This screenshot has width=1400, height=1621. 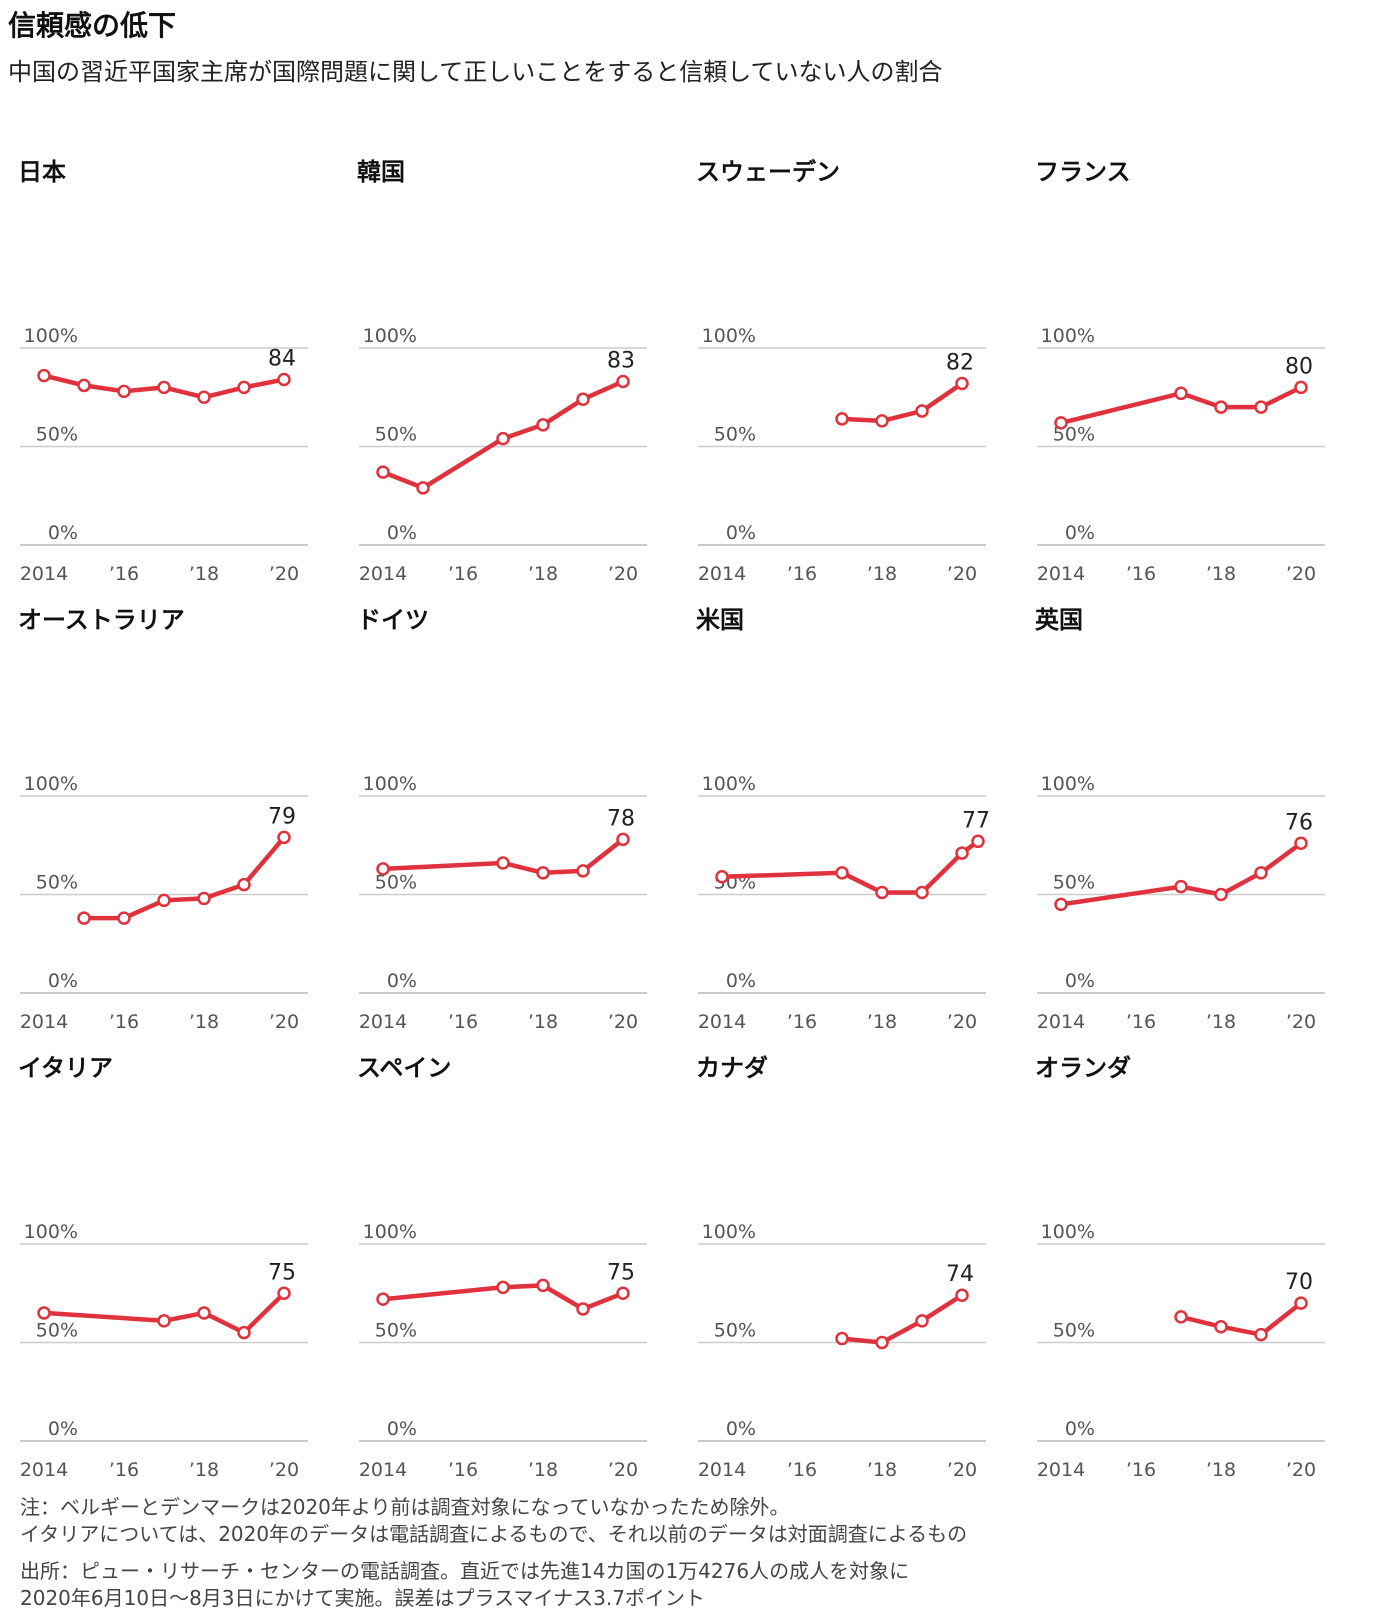 I want to click on chart-panel: 日本 100% 50% 0% 2014 ’16 ’18 ’20 84, so click(x=178, y=368).